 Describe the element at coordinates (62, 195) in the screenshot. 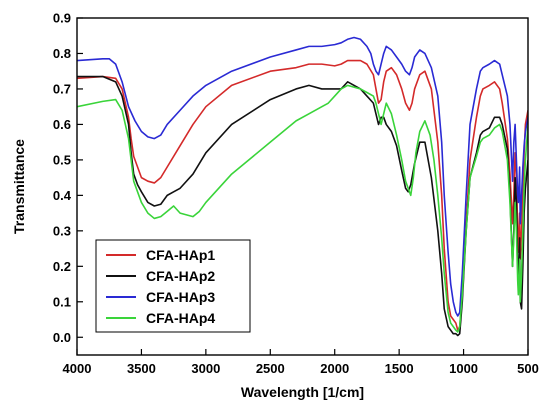

I see `y-tick-label: 0.4` at that location.